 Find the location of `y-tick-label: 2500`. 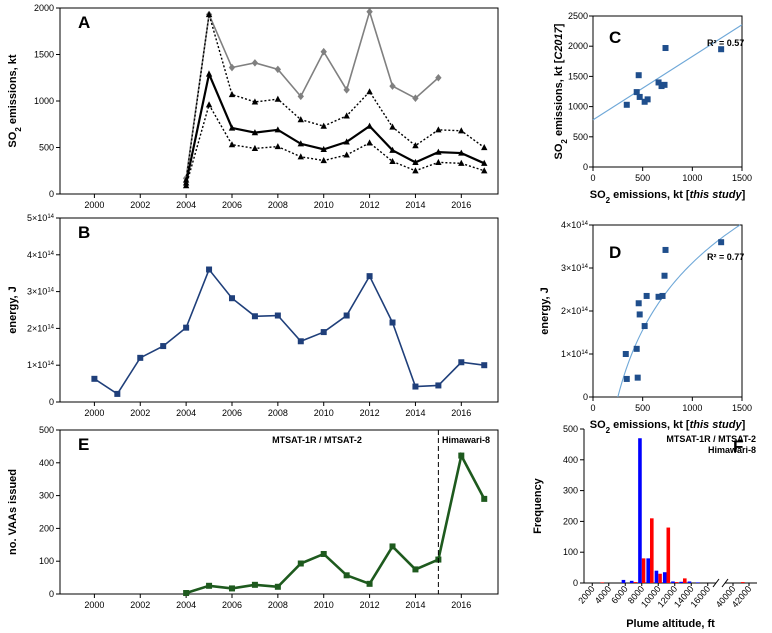

y-tick-label: 2500 is located at coordinates (578, 16).